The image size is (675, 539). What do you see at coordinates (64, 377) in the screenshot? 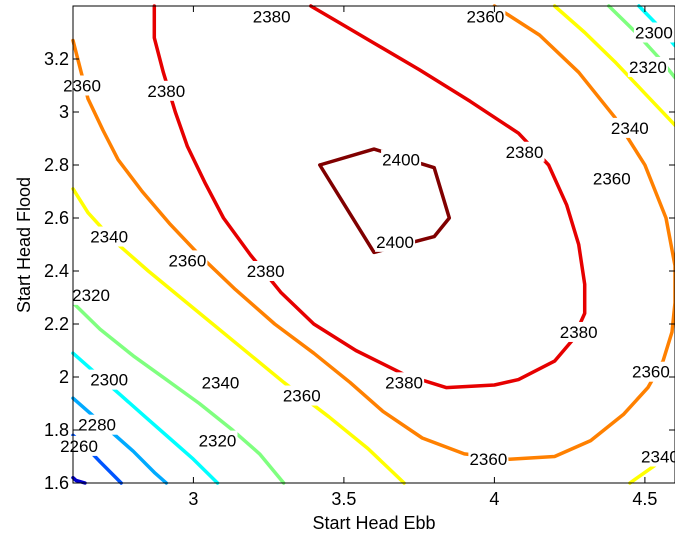
I see `y-tick-label: 2` at bounding box center [64, 377].